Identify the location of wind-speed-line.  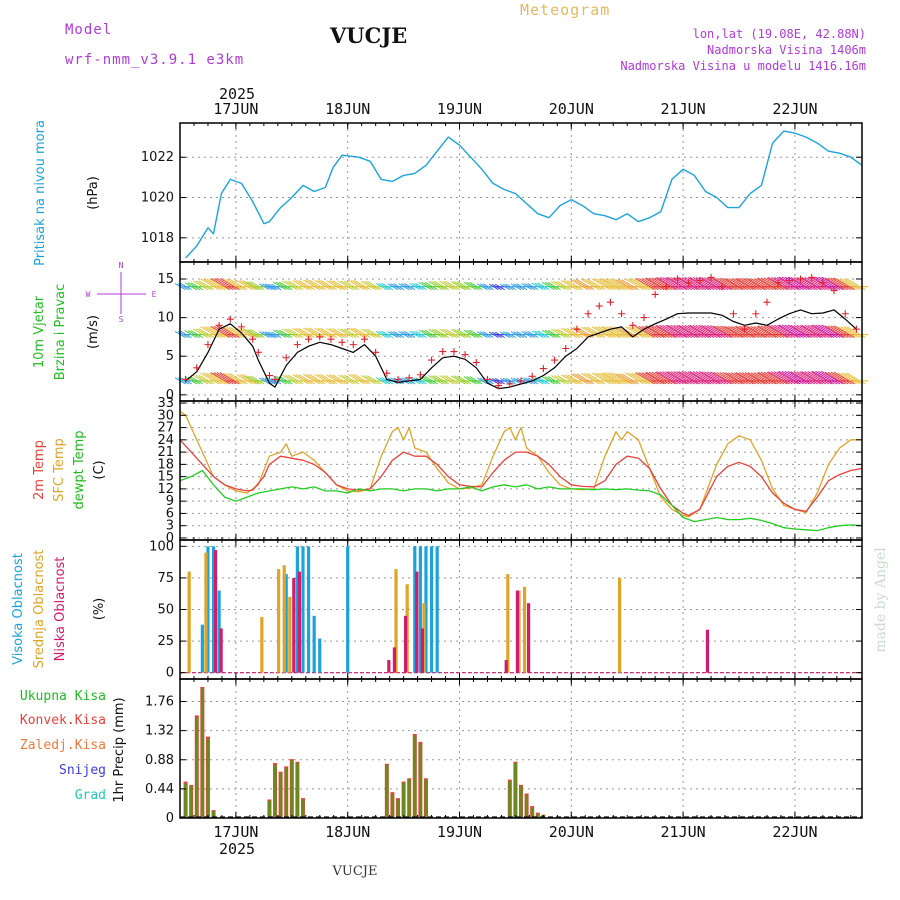
(521, 349).